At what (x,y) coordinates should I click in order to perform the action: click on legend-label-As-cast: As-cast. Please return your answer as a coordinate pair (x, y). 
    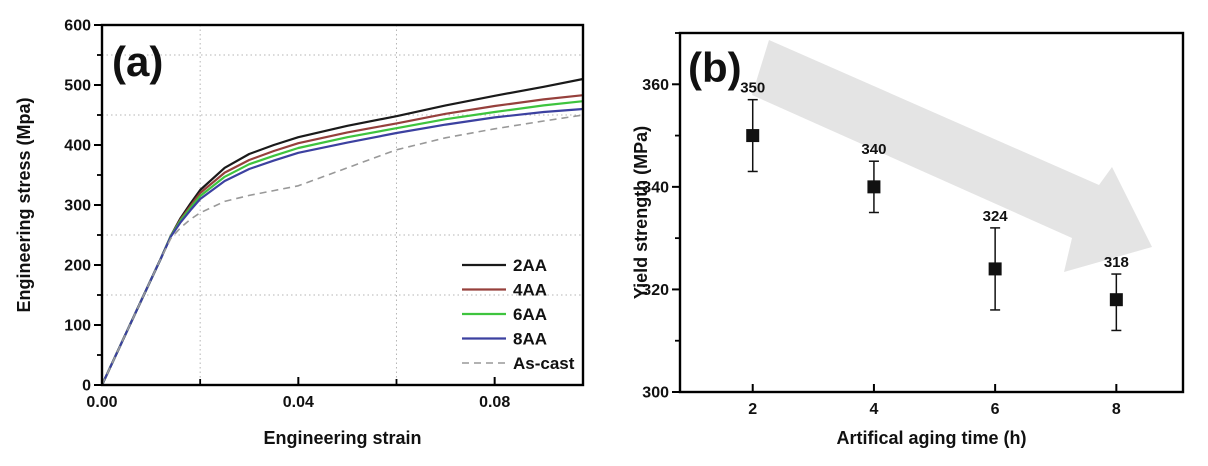
    Looking at the image, I should click on (544, 363).